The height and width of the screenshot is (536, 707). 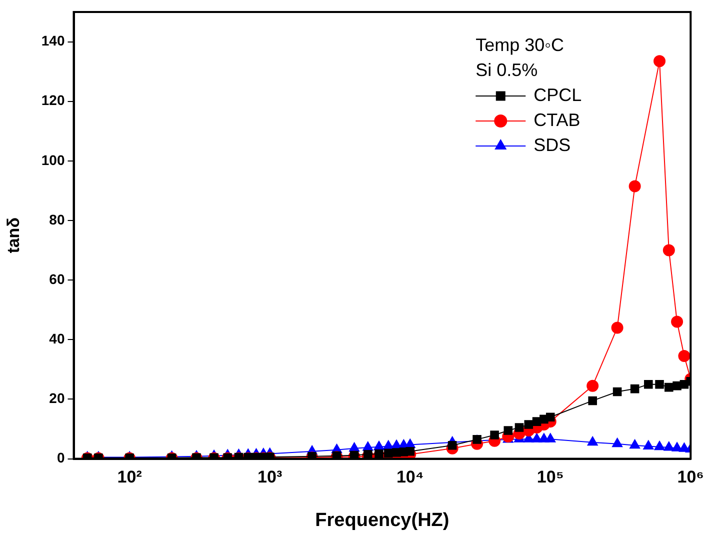 What do you see at coordinates (60, 458) in the screenshot?
I see `y-tick-label: 0` at bounding box center [60, 458].